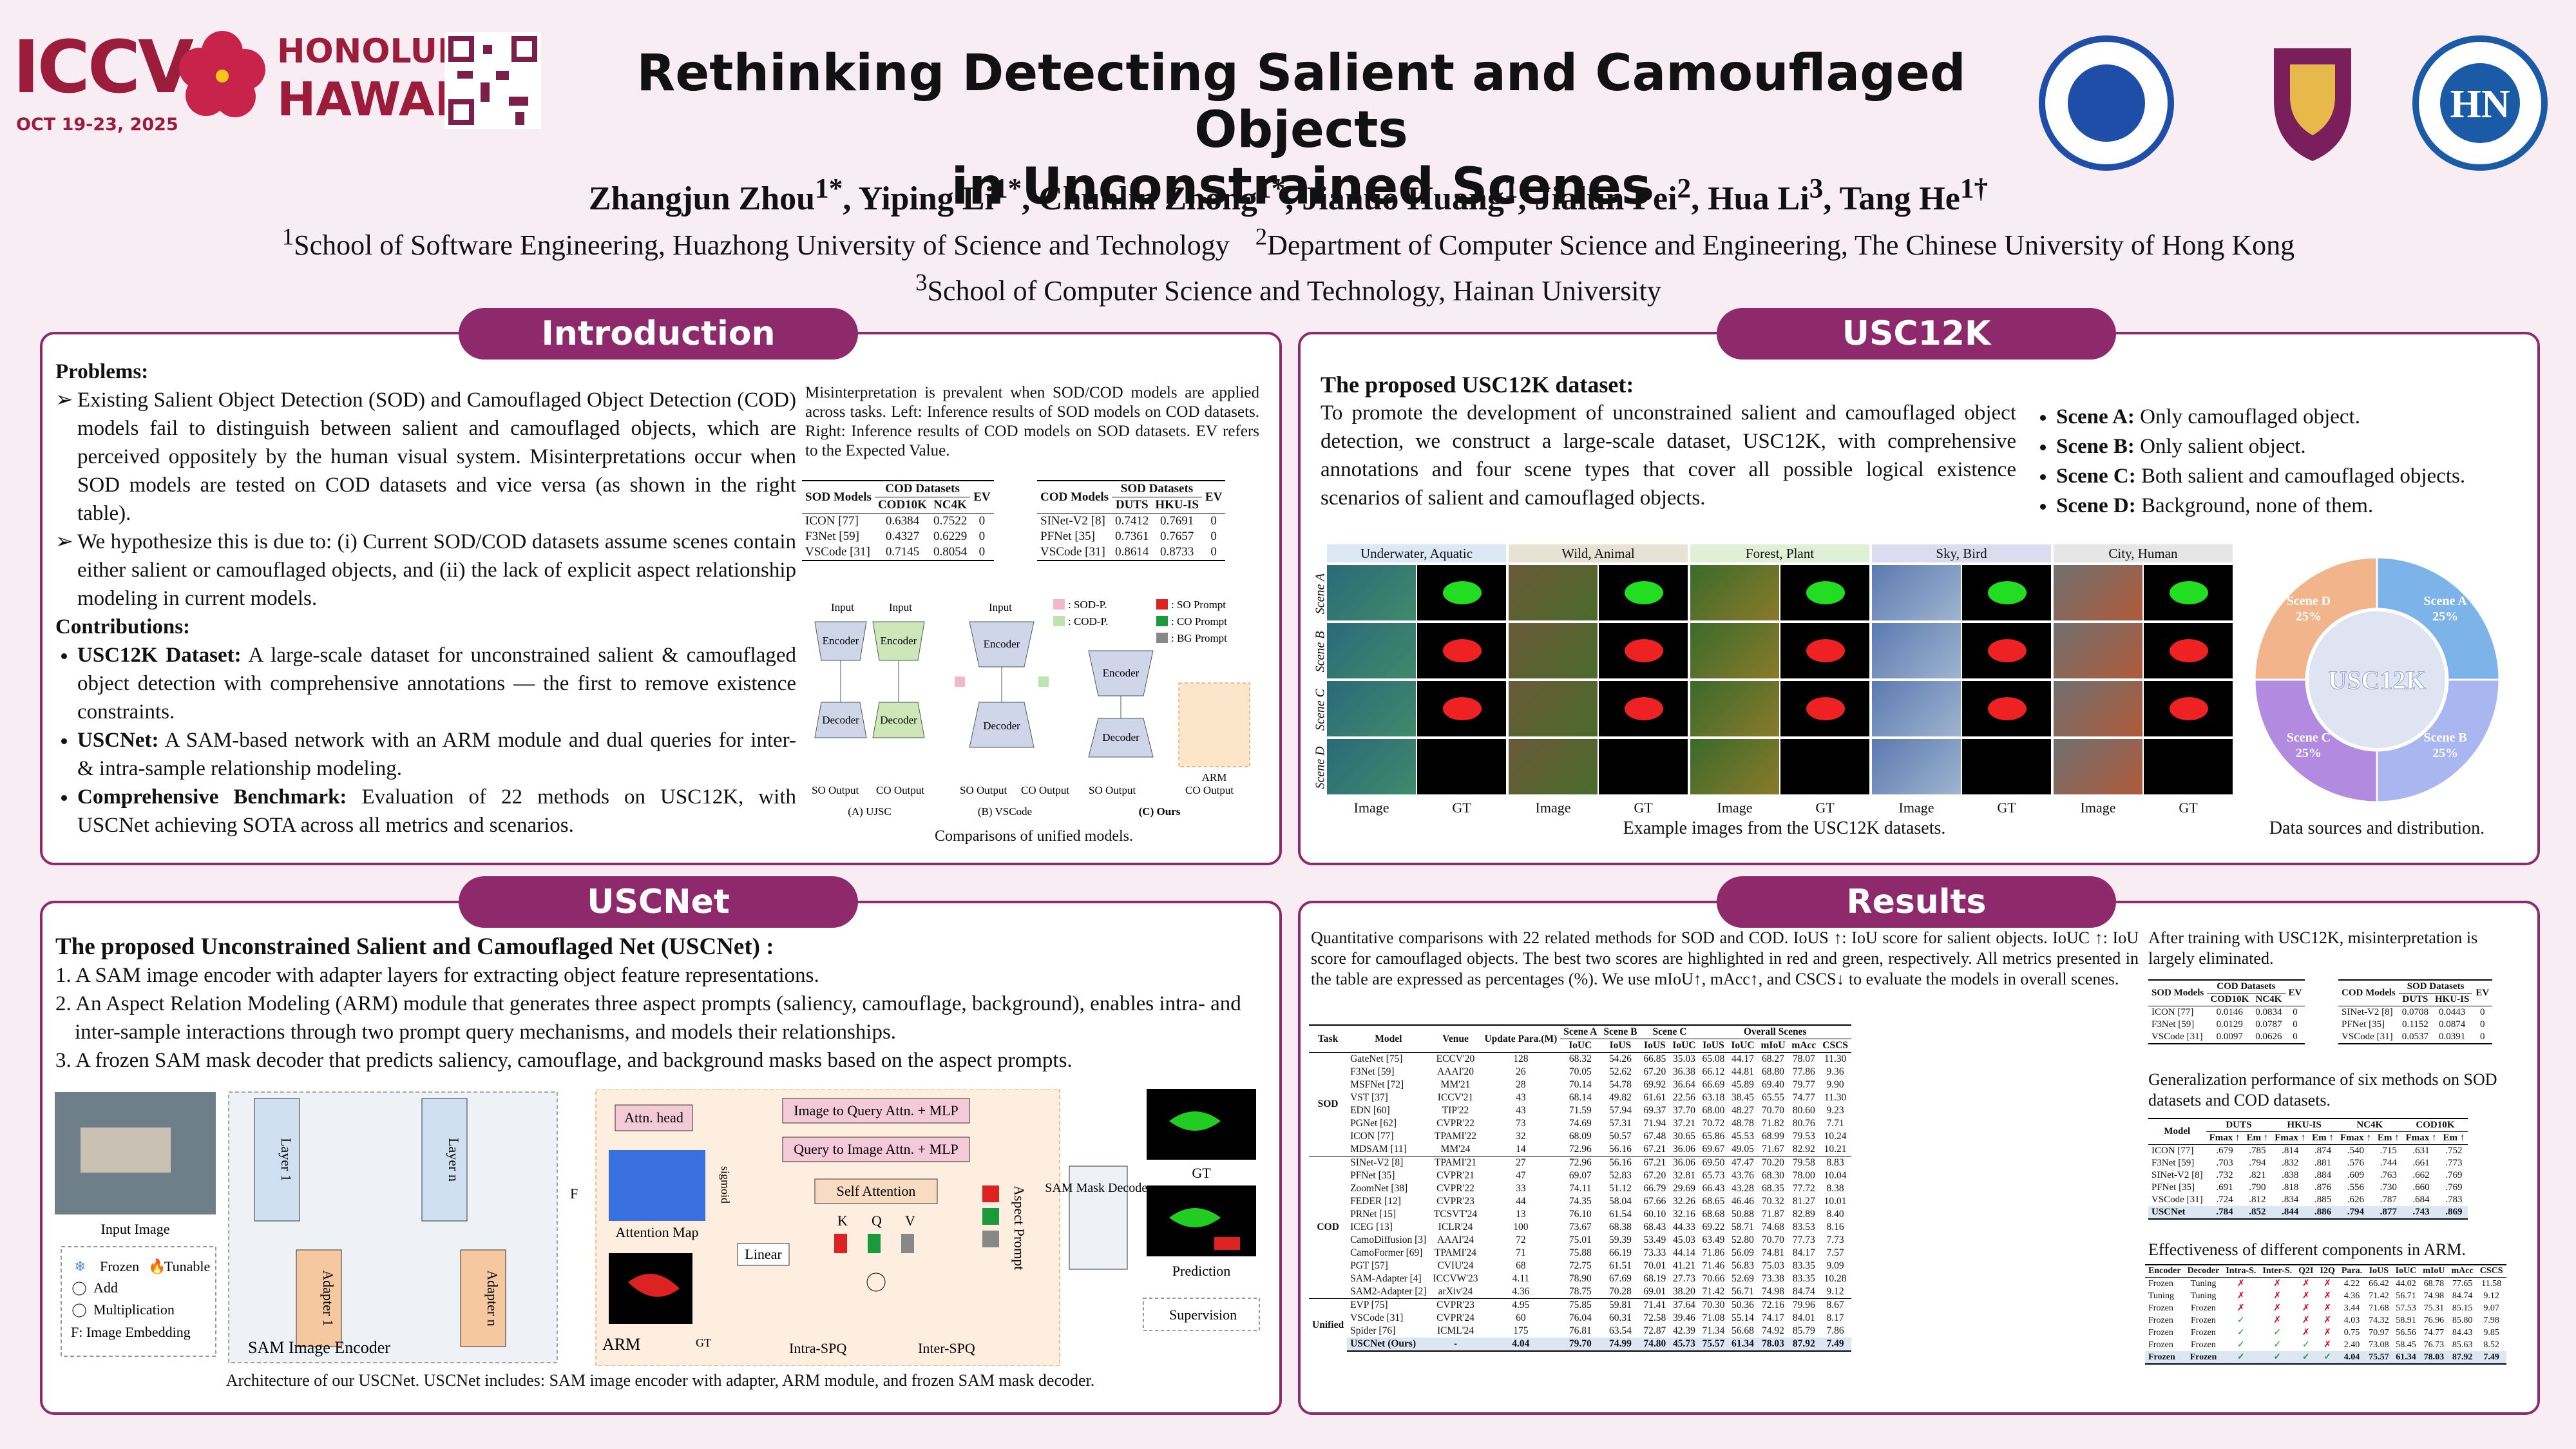  What do you see at coordinates (1213, 521) in the screenshot?
I see `table-cell: 0` at bounding box center [1213, 521].